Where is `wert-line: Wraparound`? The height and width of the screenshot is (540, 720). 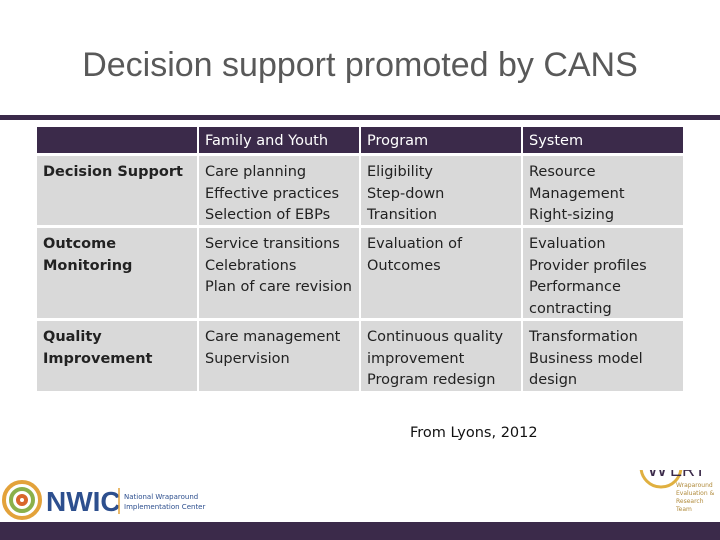 wert-line: Wraparound is located at coordinates (694, 485).